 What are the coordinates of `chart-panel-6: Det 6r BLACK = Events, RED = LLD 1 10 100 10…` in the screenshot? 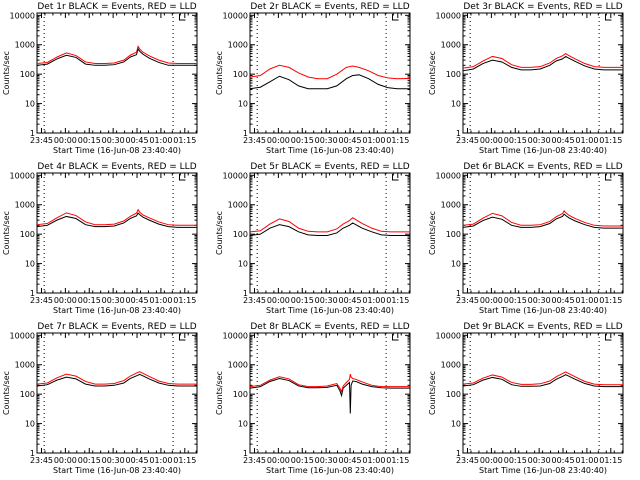 It's located at (526, 238).